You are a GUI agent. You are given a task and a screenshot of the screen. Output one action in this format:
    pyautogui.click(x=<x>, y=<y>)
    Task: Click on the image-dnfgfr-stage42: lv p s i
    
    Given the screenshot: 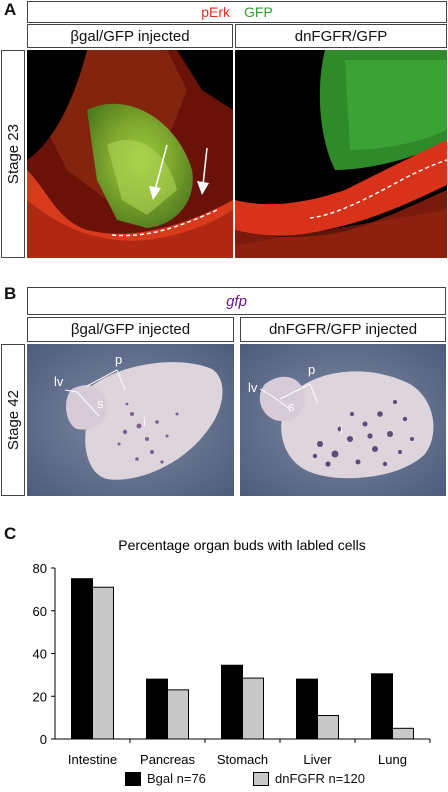 What is the action you would take?
    pyautogui.click(x=343, y=420)
    